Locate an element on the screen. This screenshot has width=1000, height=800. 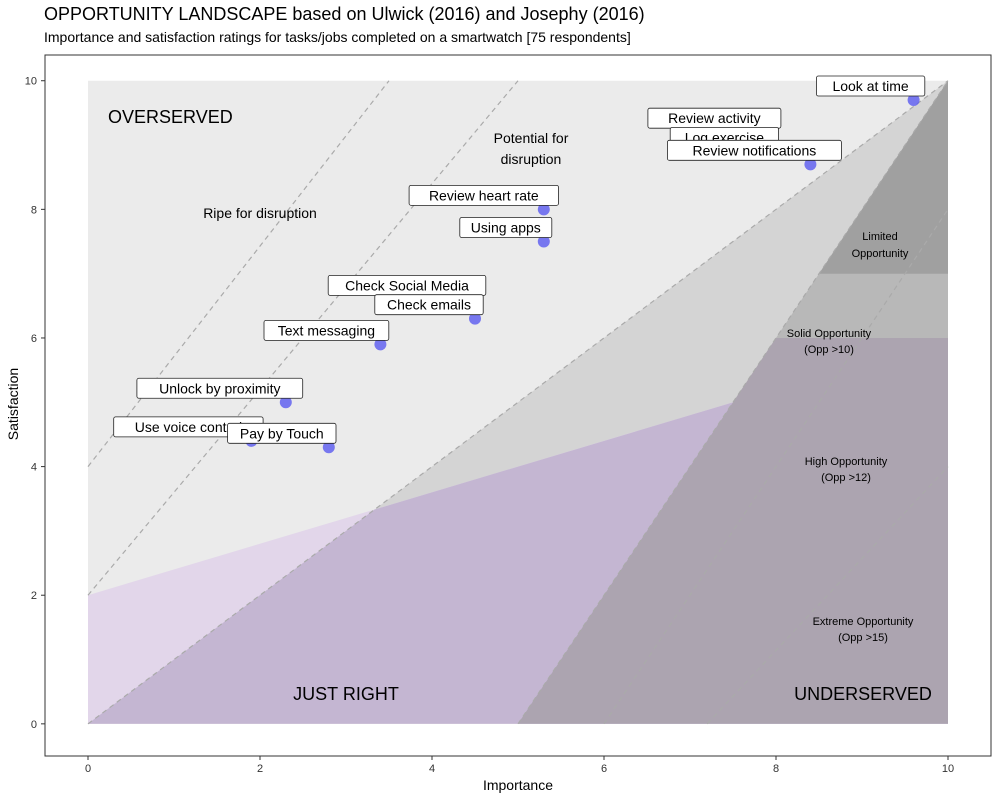
label-ripe-for-disruption: Ripe for disruption is located at coordinates (260, 213).